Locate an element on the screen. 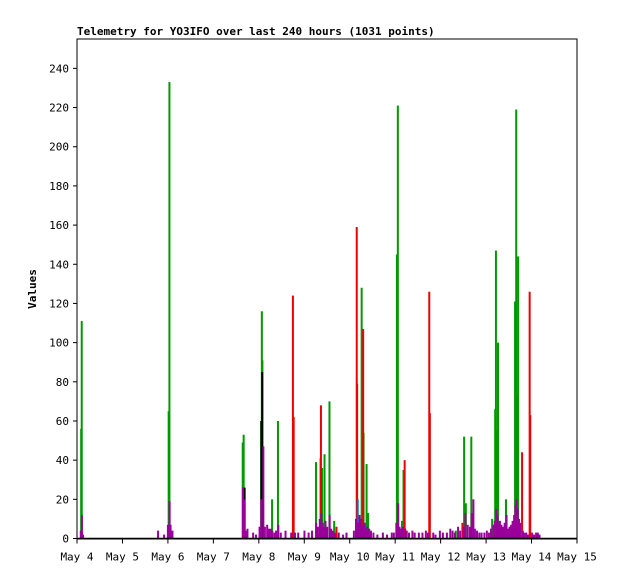  x-tick-label: May 7 is located at coordinates (213, 557).